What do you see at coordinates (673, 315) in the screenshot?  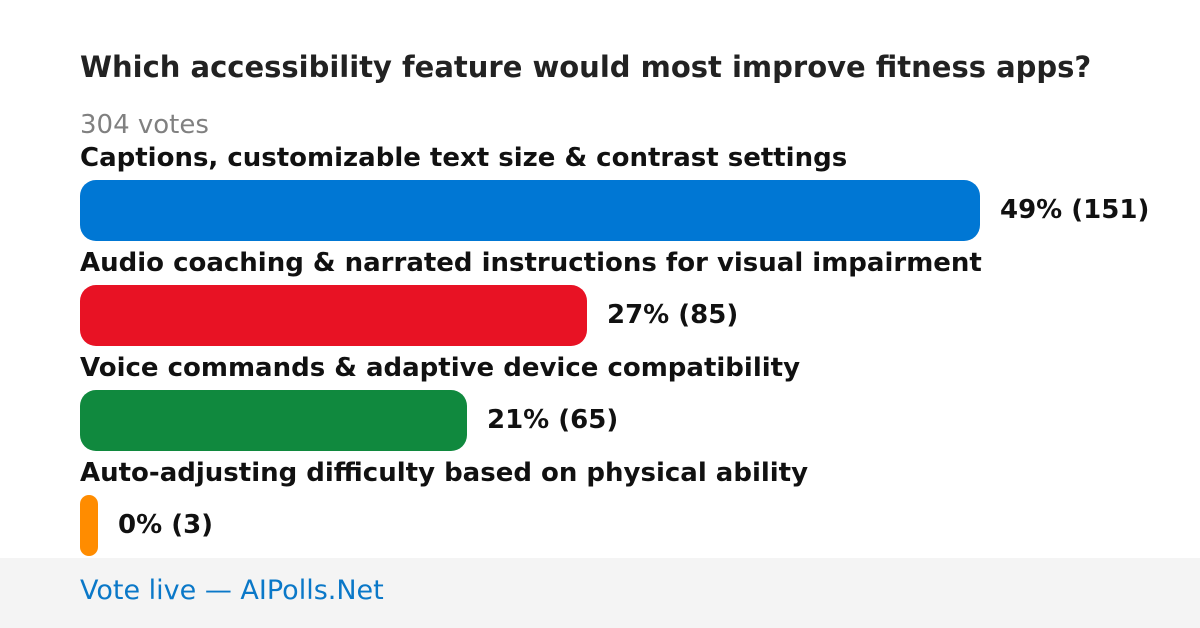 I see `option-value-label: 27% (85)` at bounding box center [673, 315].